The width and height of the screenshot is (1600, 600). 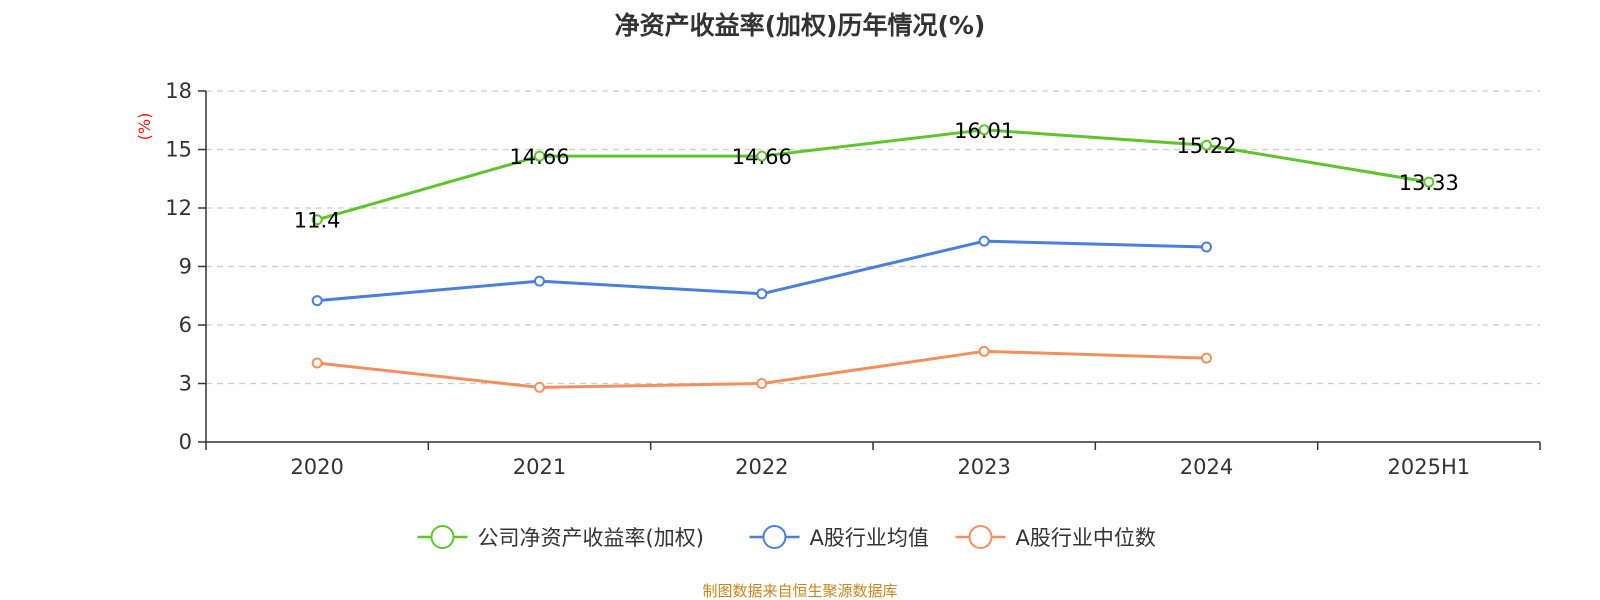 I want to click on chart-title: 净资产收益率(加权)历年情况(%), so click(x=800, y=25).